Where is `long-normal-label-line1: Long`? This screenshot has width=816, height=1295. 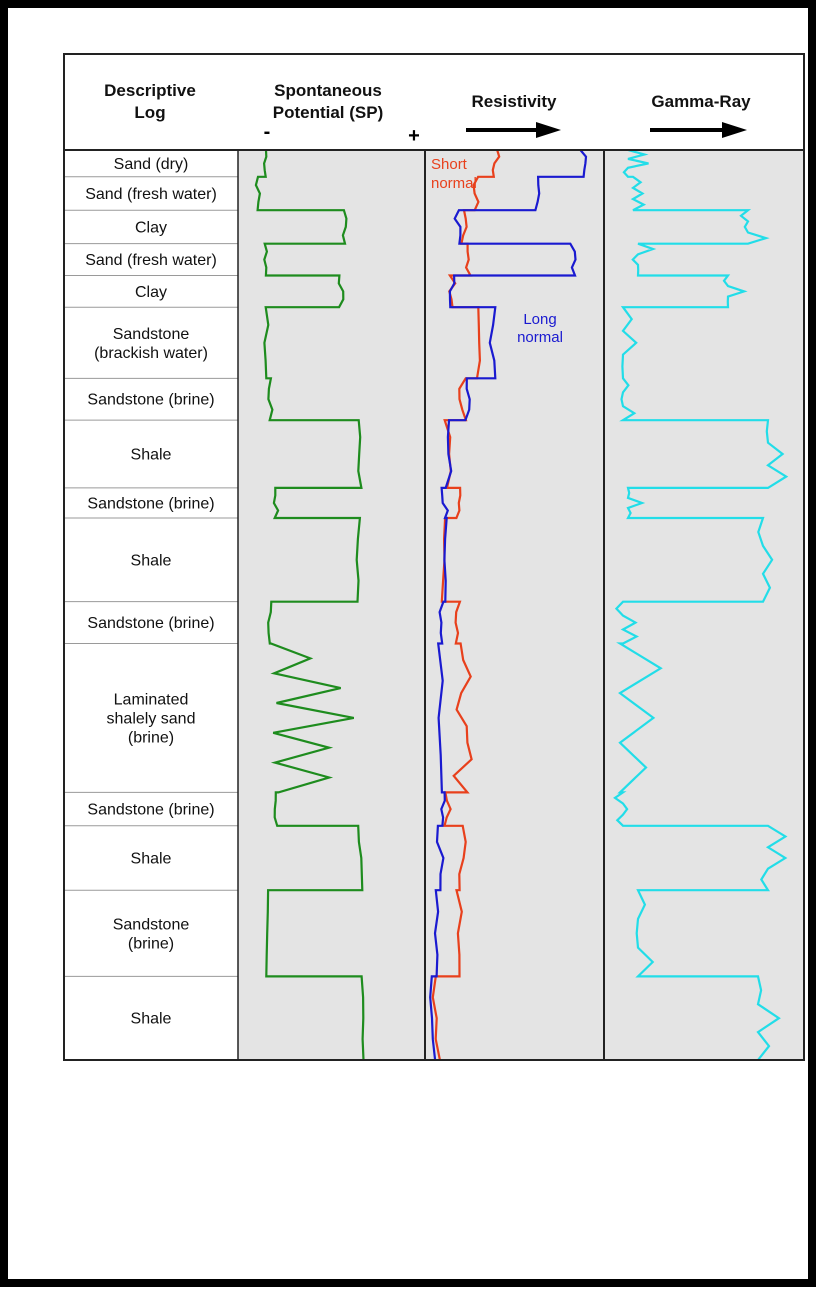 long-normal-label-line1: Long is located at coordinates (539, 319).